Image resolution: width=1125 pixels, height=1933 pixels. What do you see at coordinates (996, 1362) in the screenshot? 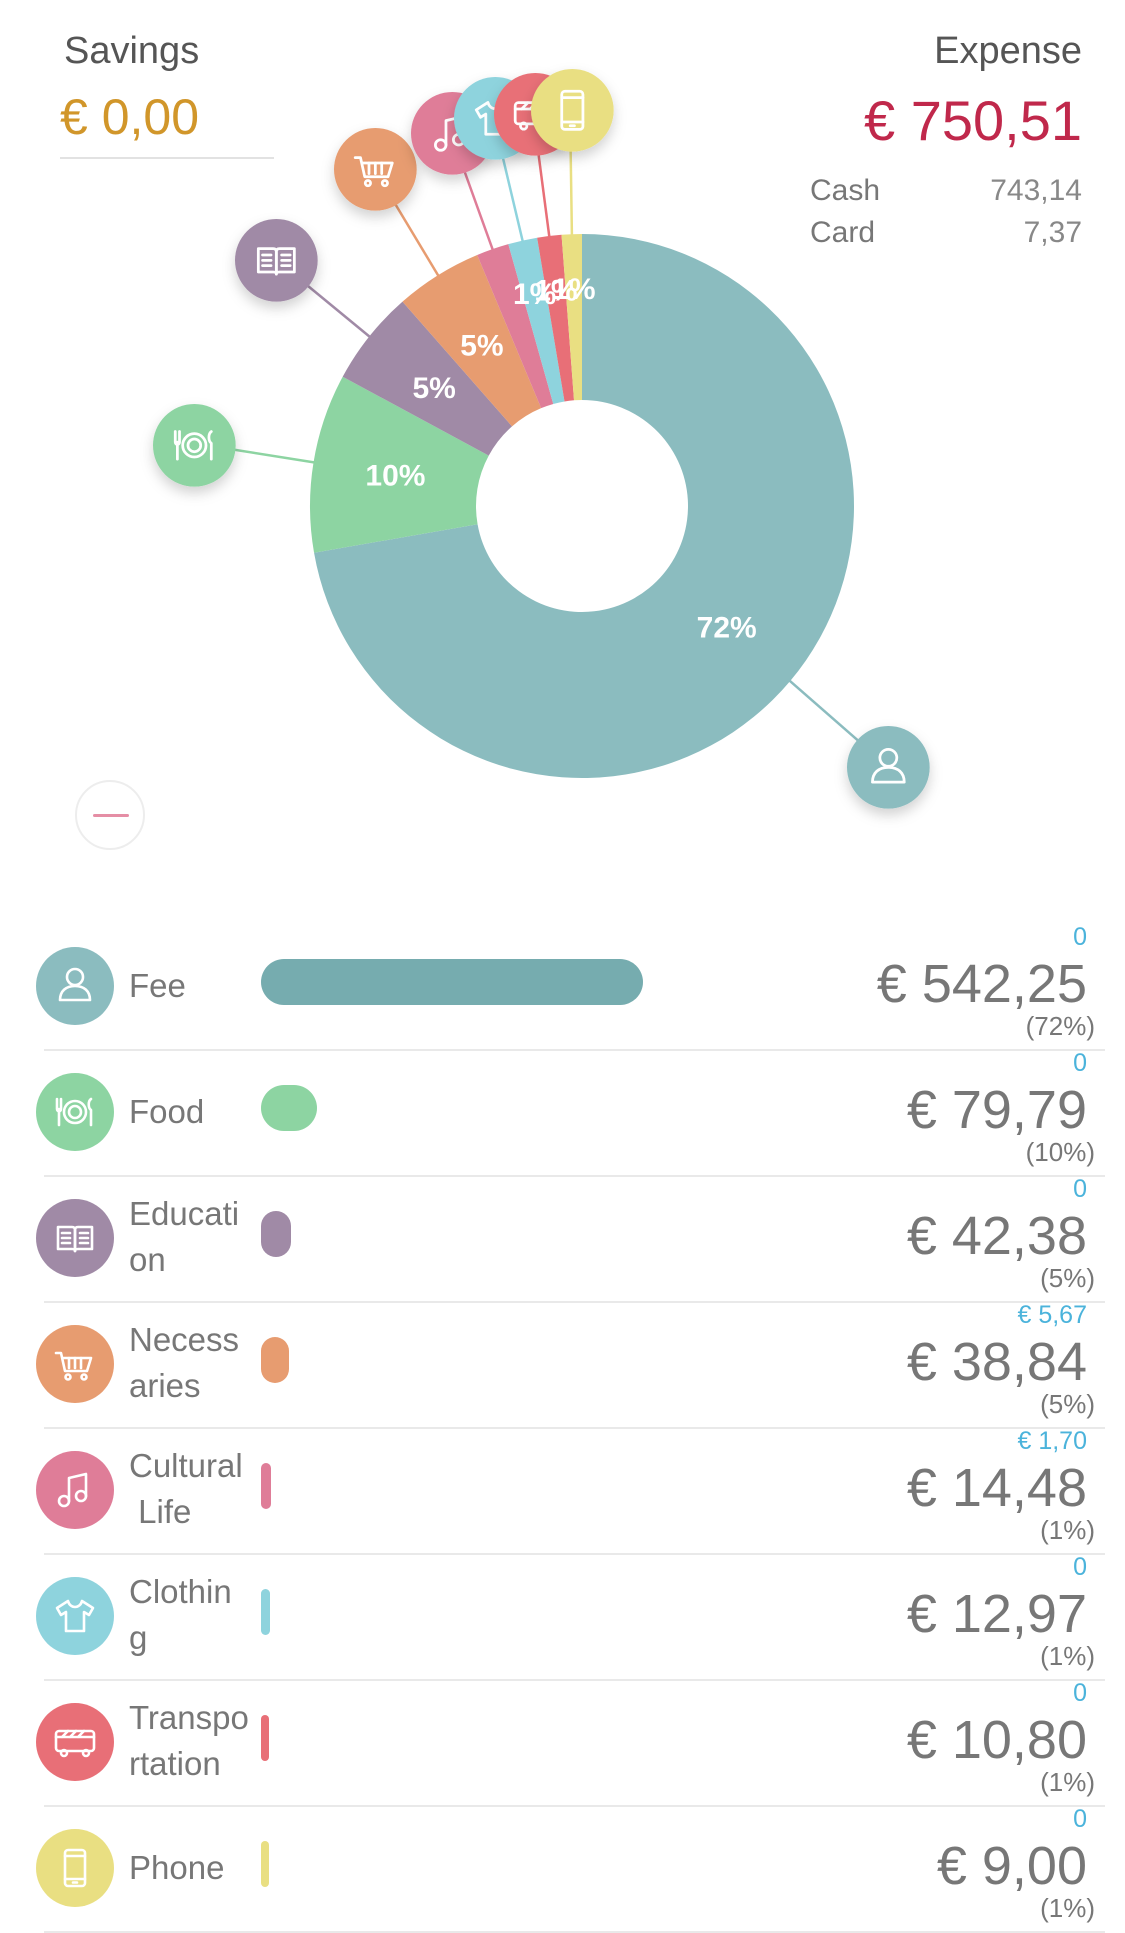
I see `category-amount: € 38,84` at bounding box center [996, 1362].